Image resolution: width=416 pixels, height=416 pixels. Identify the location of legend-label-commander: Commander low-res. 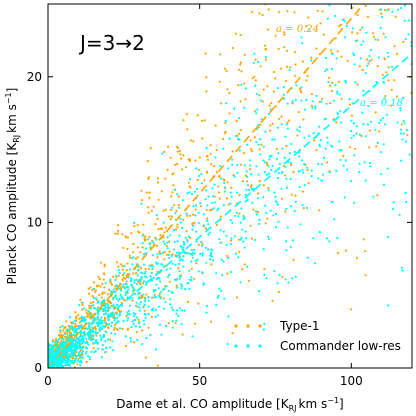
(340, 346).